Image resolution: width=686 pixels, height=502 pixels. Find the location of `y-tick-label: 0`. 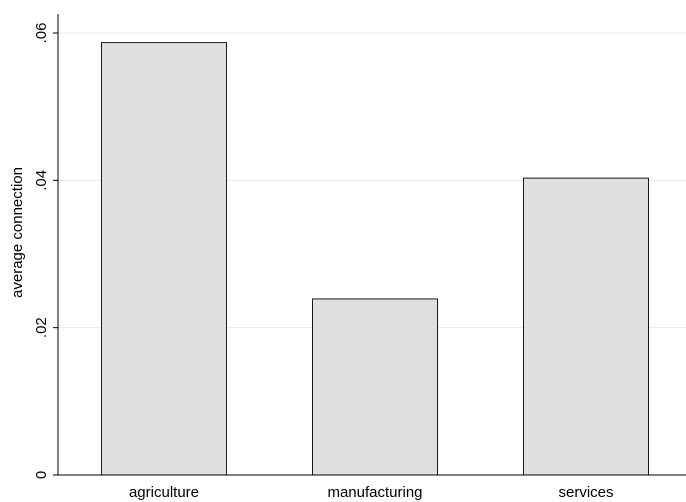

y-tick-label: 0 is located at coordinates (41, 475).